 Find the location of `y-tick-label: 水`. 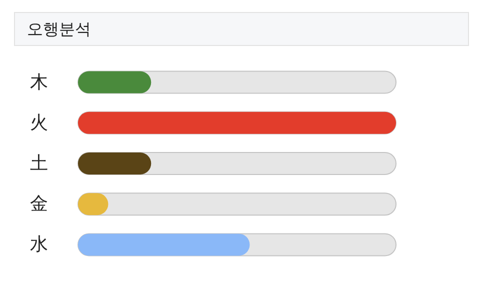

y-tick-label: 水 is located at coordinates (39, 245).